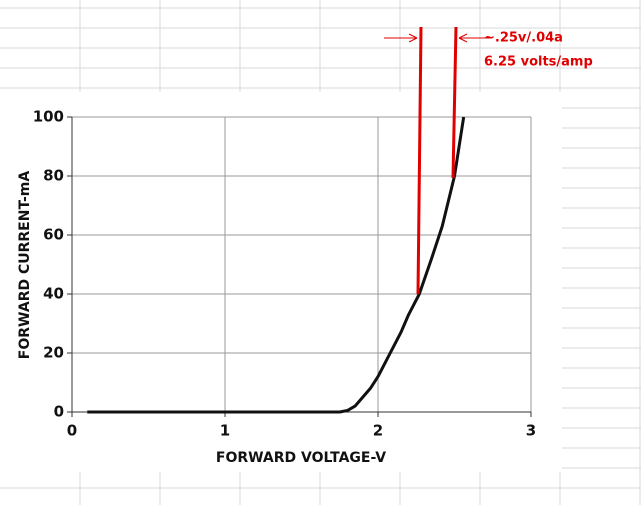 This screenshot has height=505, width=641. Describe the element at coordinates (53, 235) in the screenshot. I see `y-tick-label: 60` at that location.